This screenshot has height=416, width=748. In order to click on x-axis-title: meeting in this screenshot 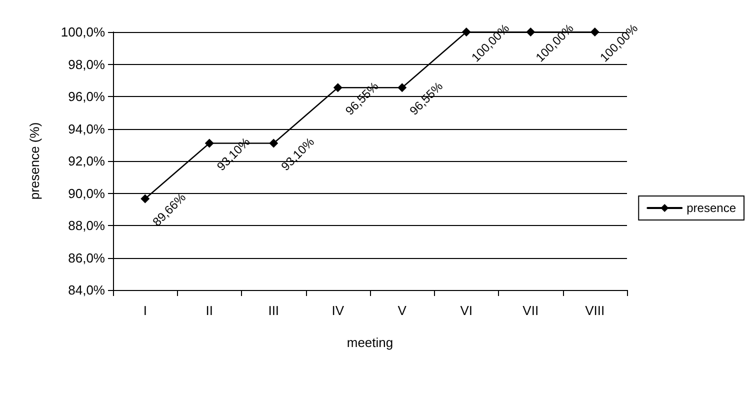, I will do `click(370, 342)`.